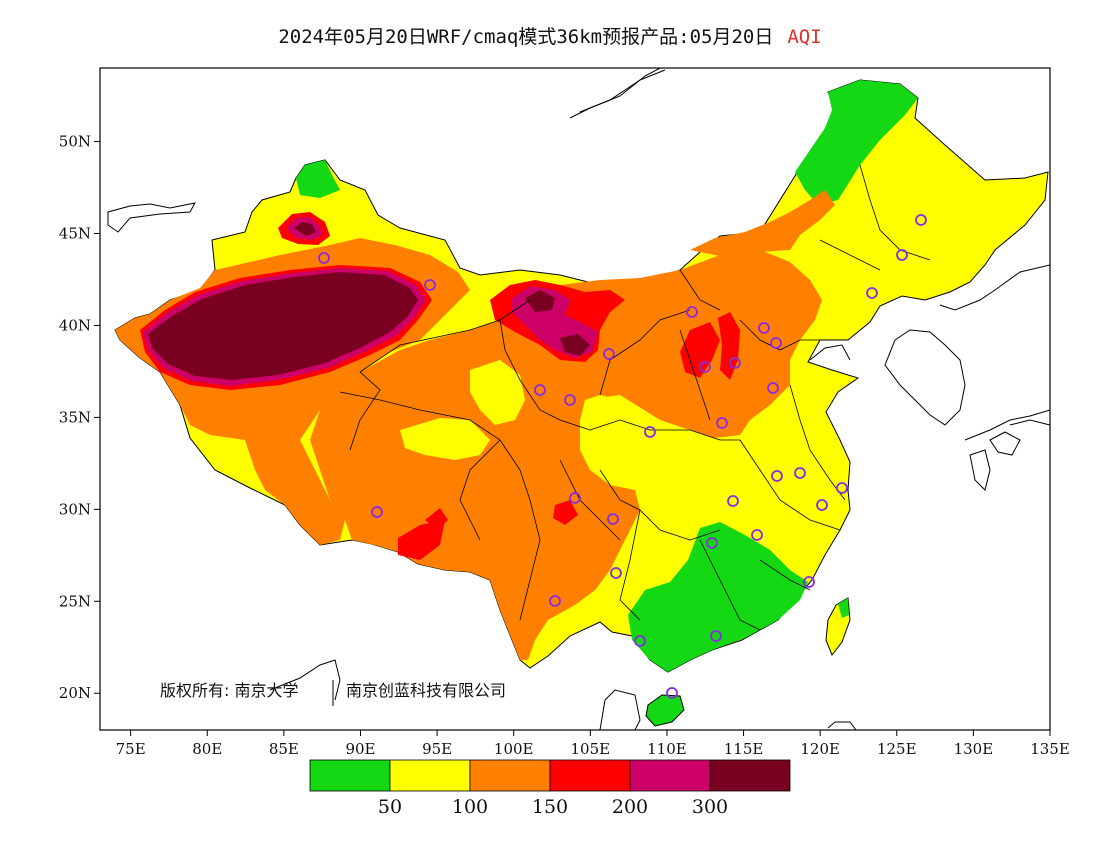  Describe the element at coordinates (804, 37) in the screenshot. I see `title-variable: AQI` at that location.